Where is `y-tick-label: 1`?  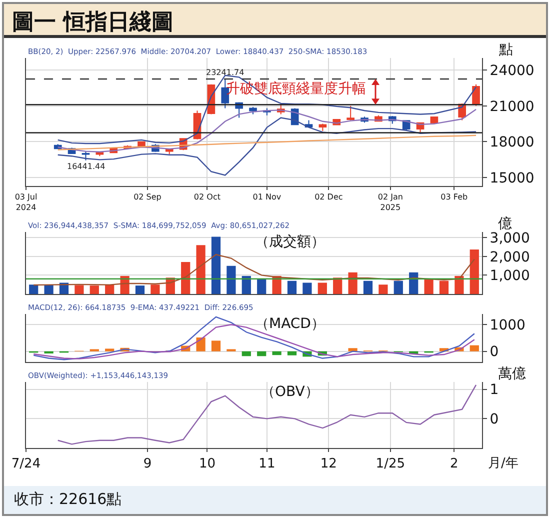
y-tick-label: 1 is located at coordinates (494, 390).